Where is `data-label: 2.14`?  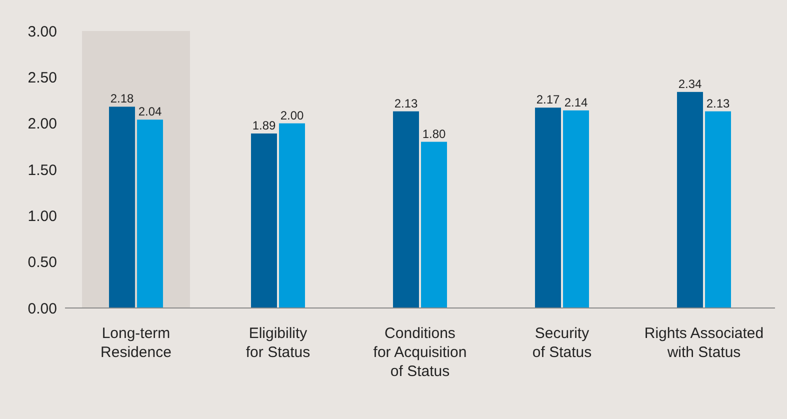 data-label: 2.14 is located at coordinates (576, 102).